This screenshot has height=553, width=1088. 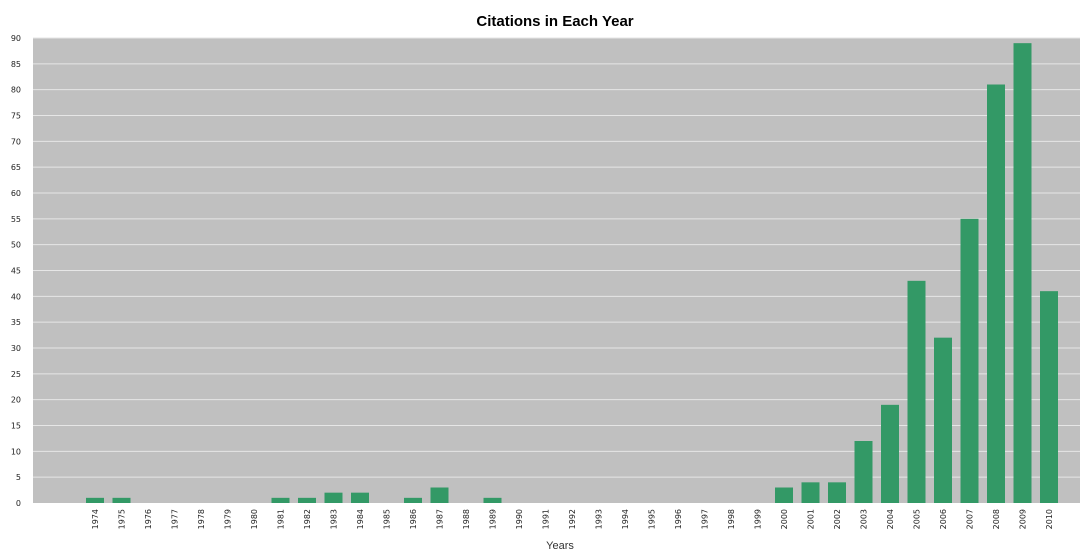 What do you see at coordinates (413, 500) in the screenshot?
I see `bar-1986` at bounding box center [413, 500].